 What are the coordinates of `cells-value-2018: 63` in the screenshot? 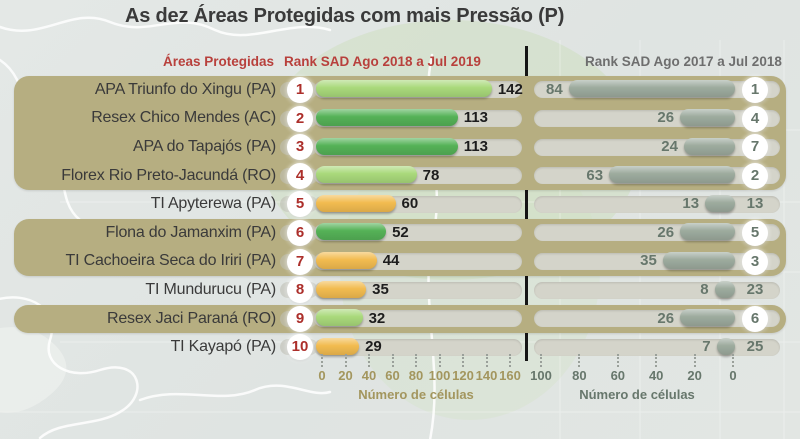 It's located at (595, 175).